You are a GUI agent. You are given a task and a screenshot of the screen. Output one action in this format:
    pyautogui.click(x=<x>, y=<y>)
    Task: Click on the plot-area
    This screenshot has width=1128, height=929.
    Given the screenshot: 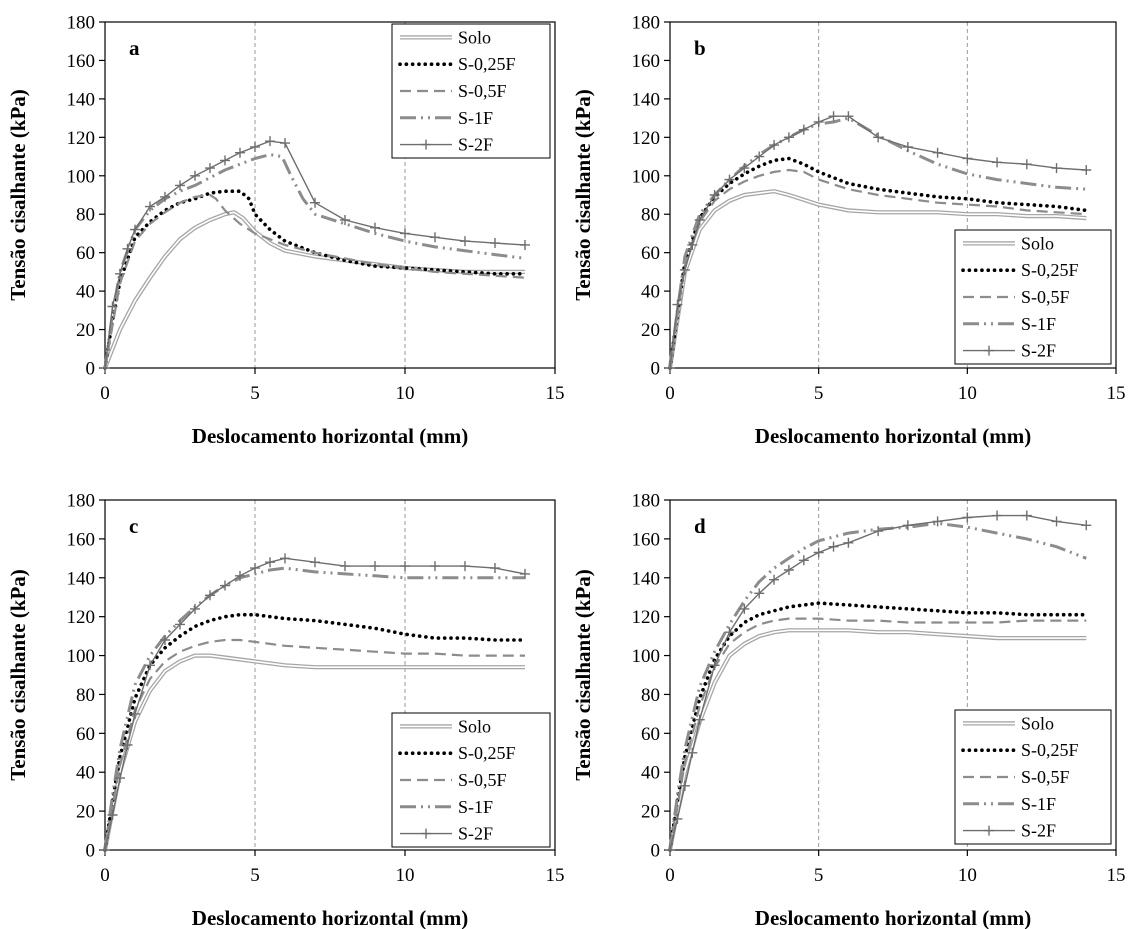 What is the action you would take?
    pyautogui.click(x=893, y=195)
    